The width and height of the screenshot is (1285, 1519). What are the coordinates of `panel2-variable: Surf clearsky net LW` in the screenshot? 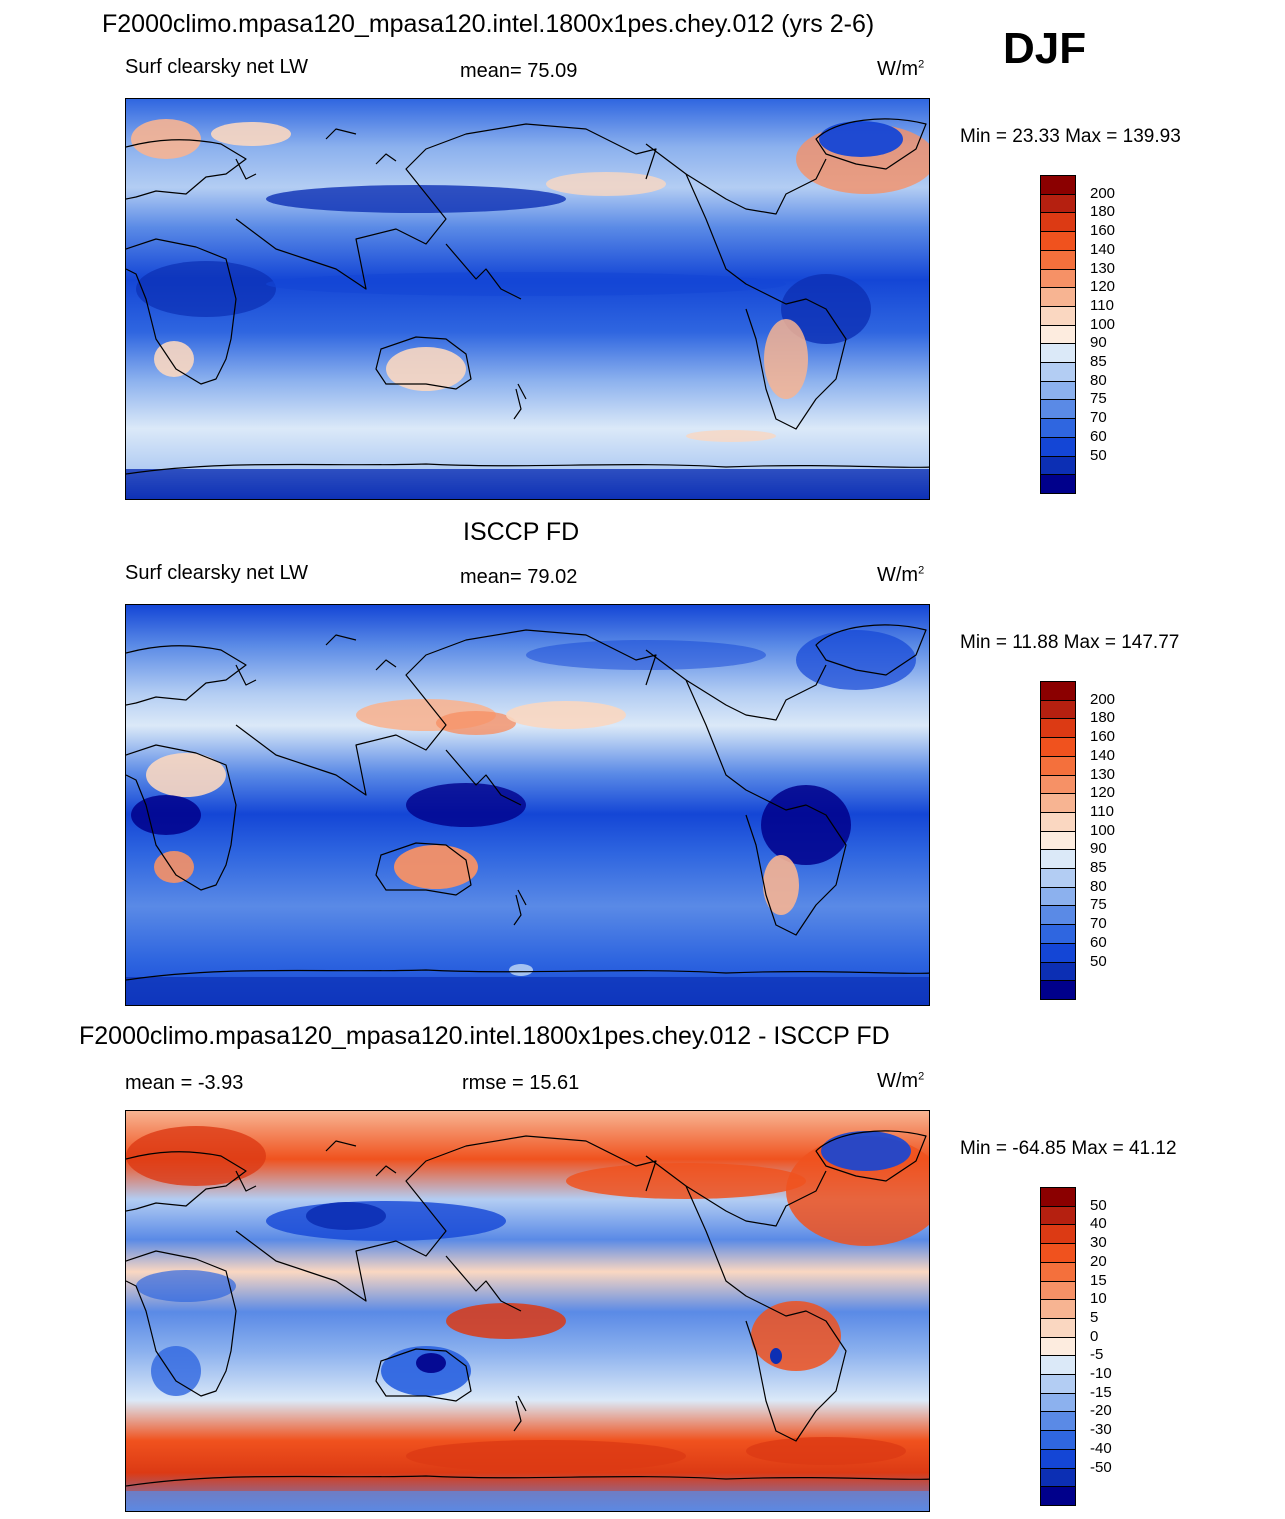 It's located at (217, 573).